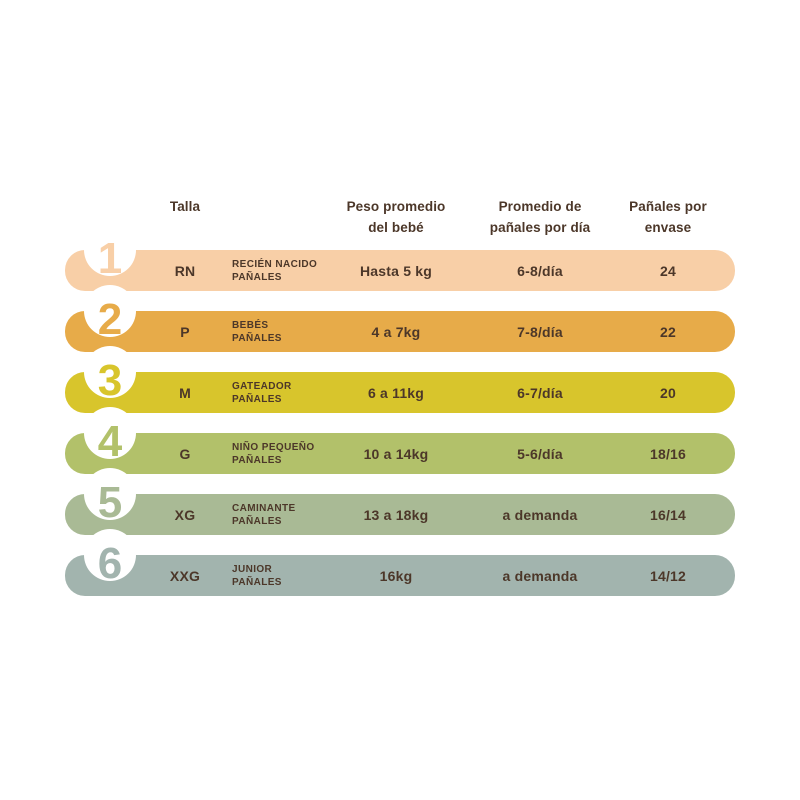  Describe the element at coordinates (668, 227) in the screenshot. I see `header-perpack-line2: envase` at that location.